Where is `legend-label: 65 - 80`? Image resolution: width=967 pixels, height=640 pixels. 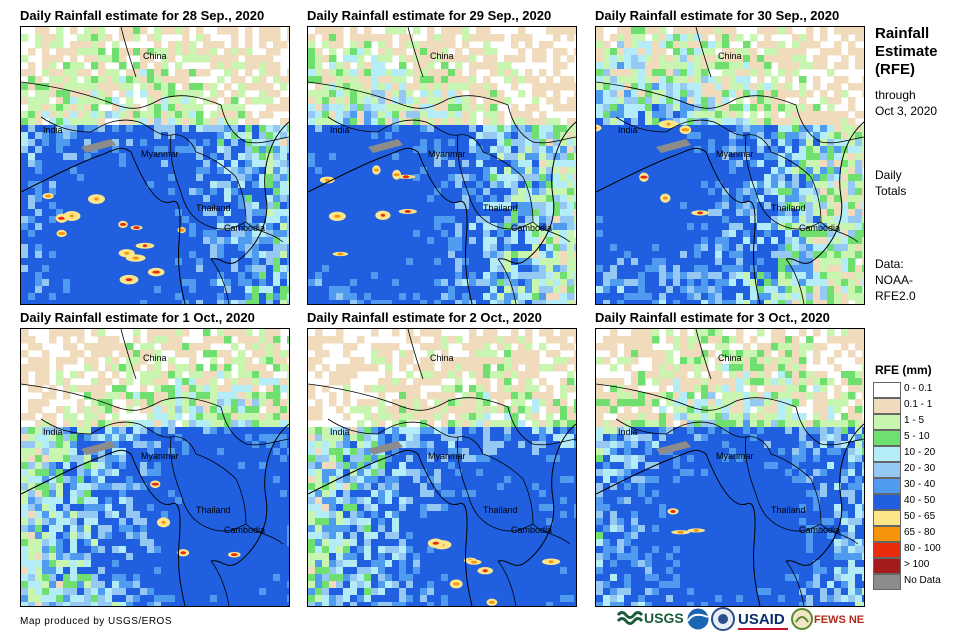 legend-label: 65 - 80 is located at coordinates (919, 532).